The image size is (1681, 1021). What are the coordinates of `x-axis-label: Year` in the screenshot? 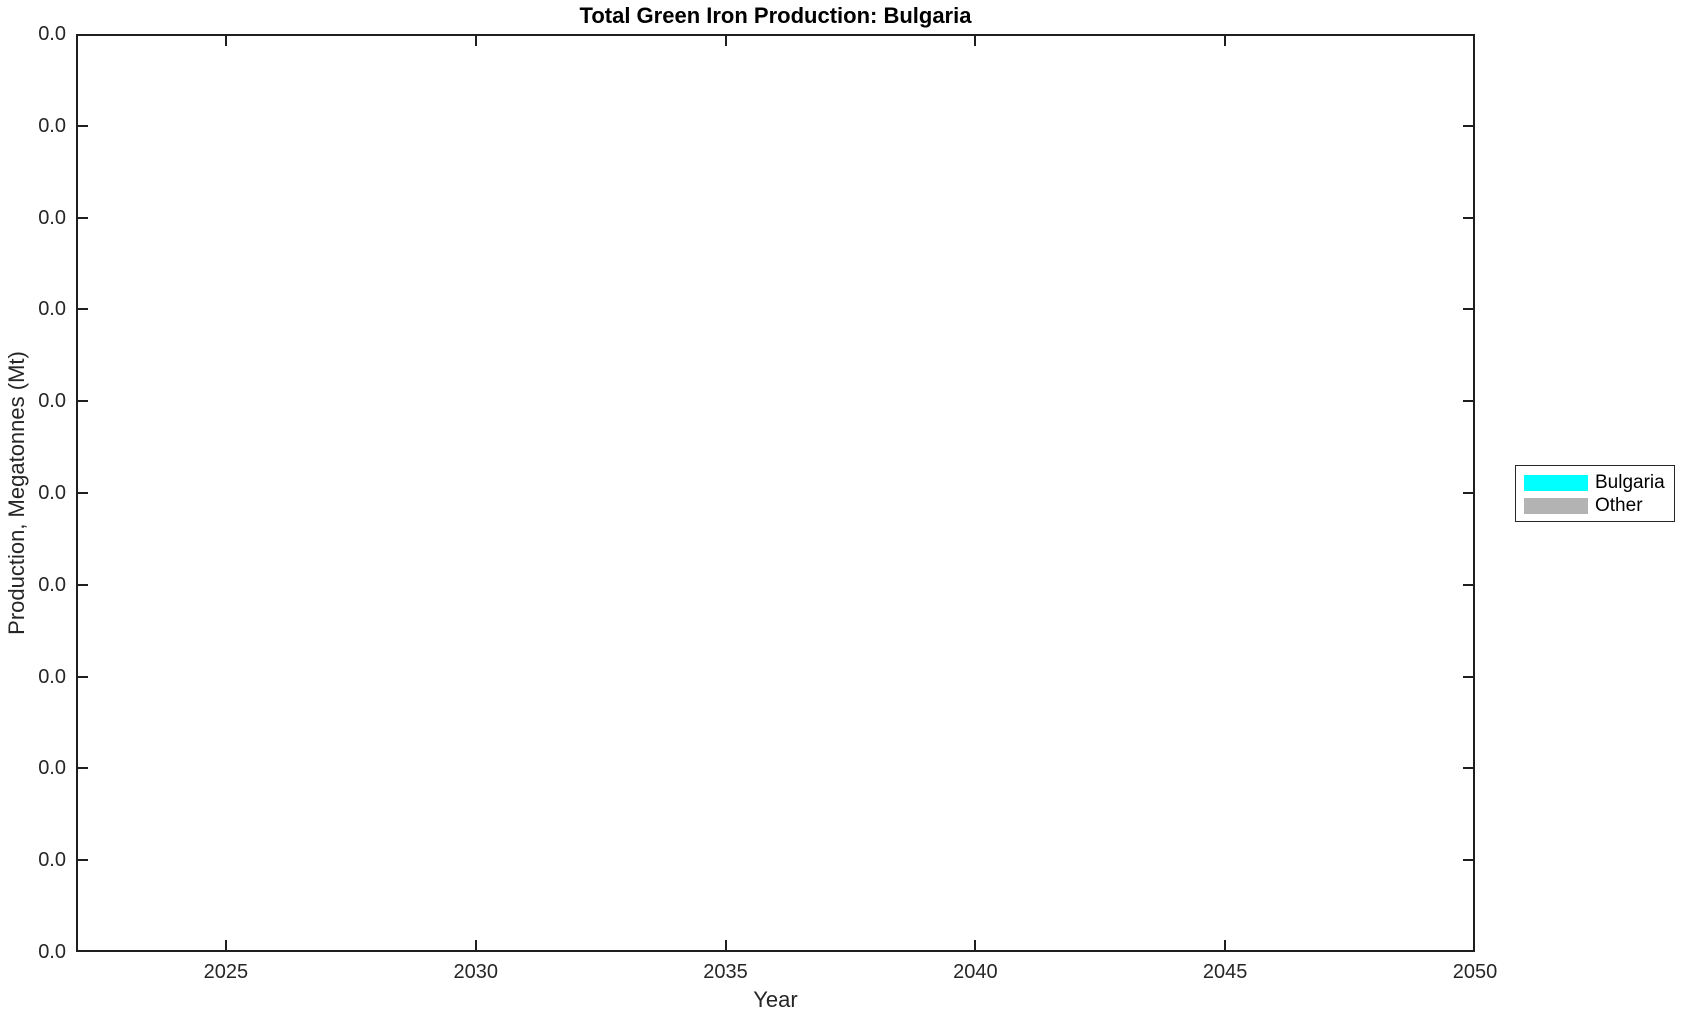 It's located at (775, 999).